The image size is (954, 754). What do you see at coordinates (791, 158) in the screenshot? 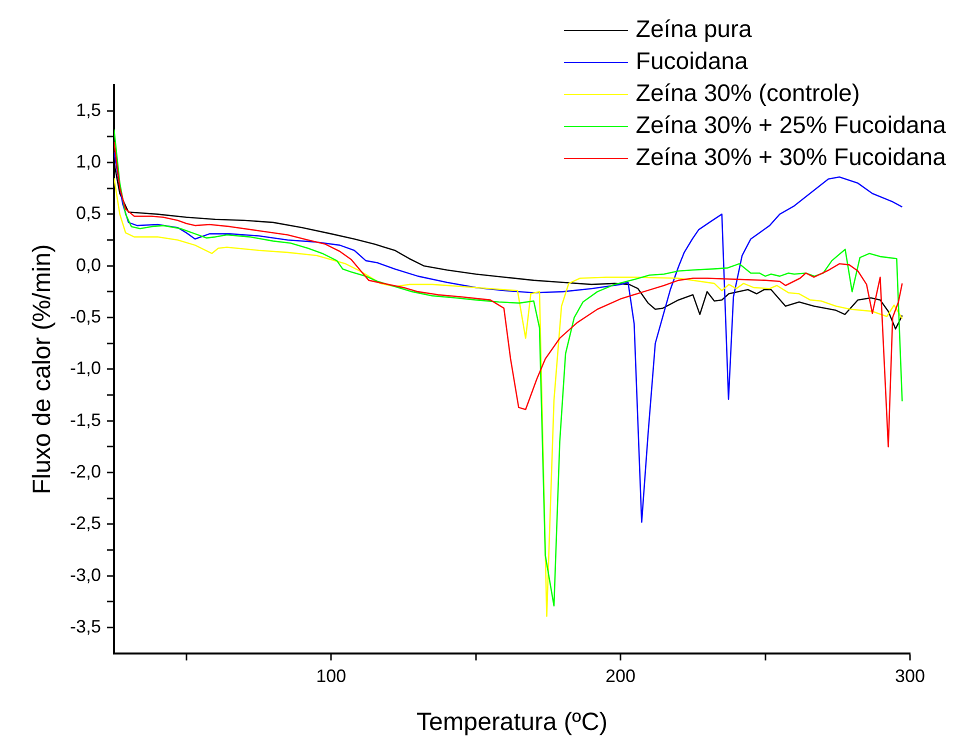
I see `legend-label: Zeína 30% + 30% Fucoidana` at bounding box center [791, 158].